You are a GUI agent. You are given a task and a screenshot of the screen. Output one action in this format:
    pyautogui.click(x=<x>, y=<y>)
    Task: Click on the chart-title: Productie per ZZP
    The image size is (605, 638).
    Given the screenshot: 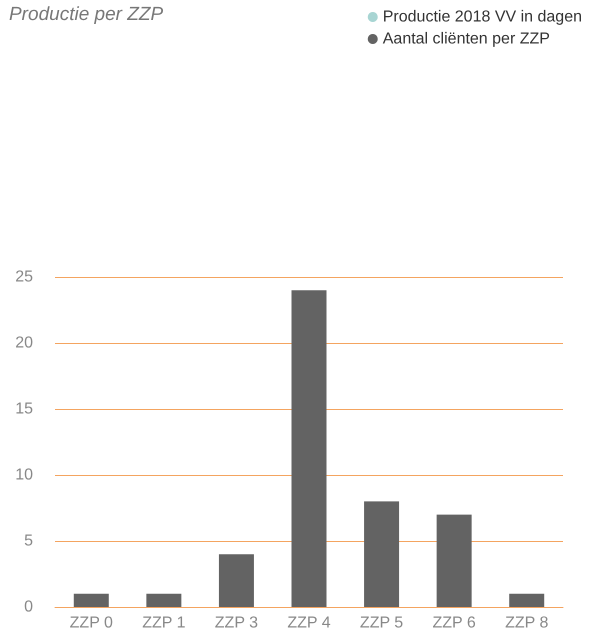 What is the action you would take?
    pyautogui.click(x=86, y=14)
    